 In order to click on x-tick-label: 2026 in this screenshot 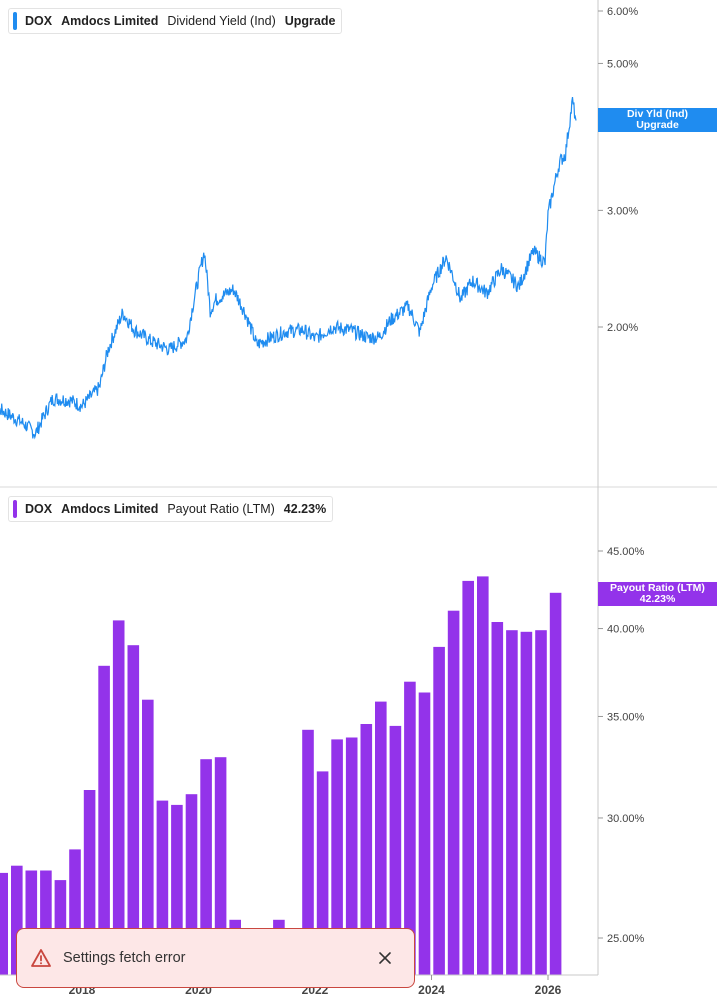, I will do `click(548, 990)`.